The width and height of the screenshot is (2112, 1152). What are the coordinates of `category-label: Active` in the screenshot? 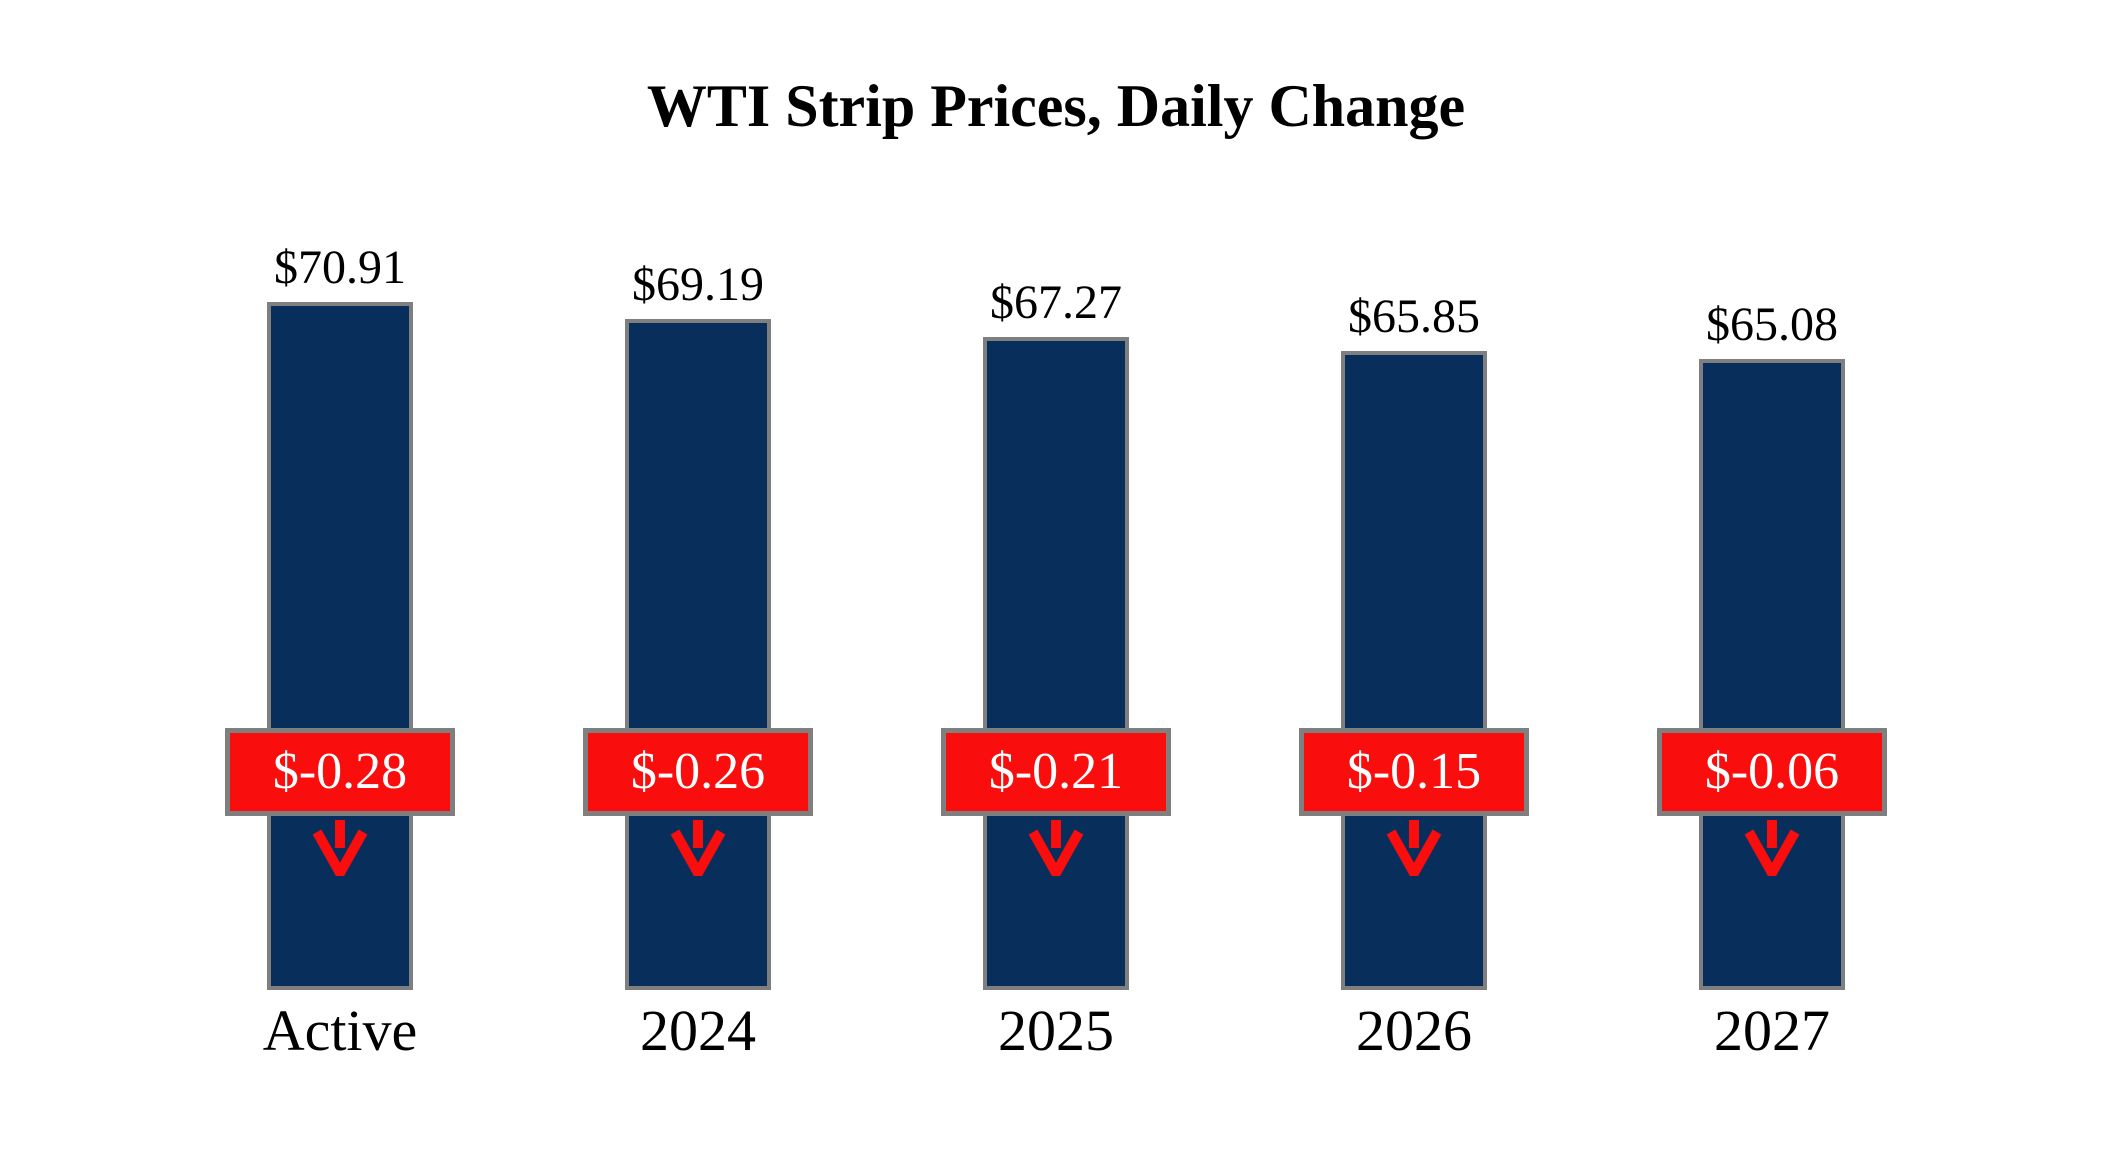 It's located at (340, 1030).